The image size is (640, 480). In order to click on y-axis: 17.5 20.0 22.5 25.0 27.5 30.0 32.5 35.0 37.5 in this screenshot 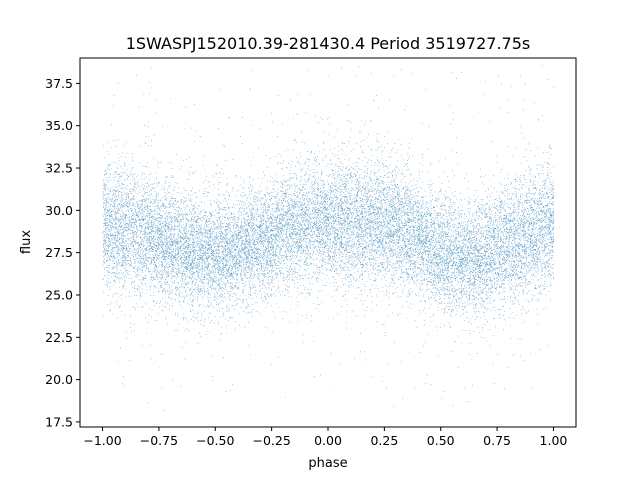, I will do `click(62, 252)`.